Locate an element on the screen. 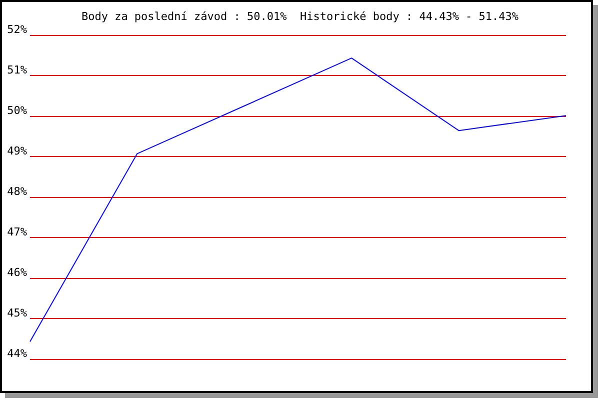 This screenshot has height=400, width=600. y-tick-label: 47% is located at coordinates (17, 232).